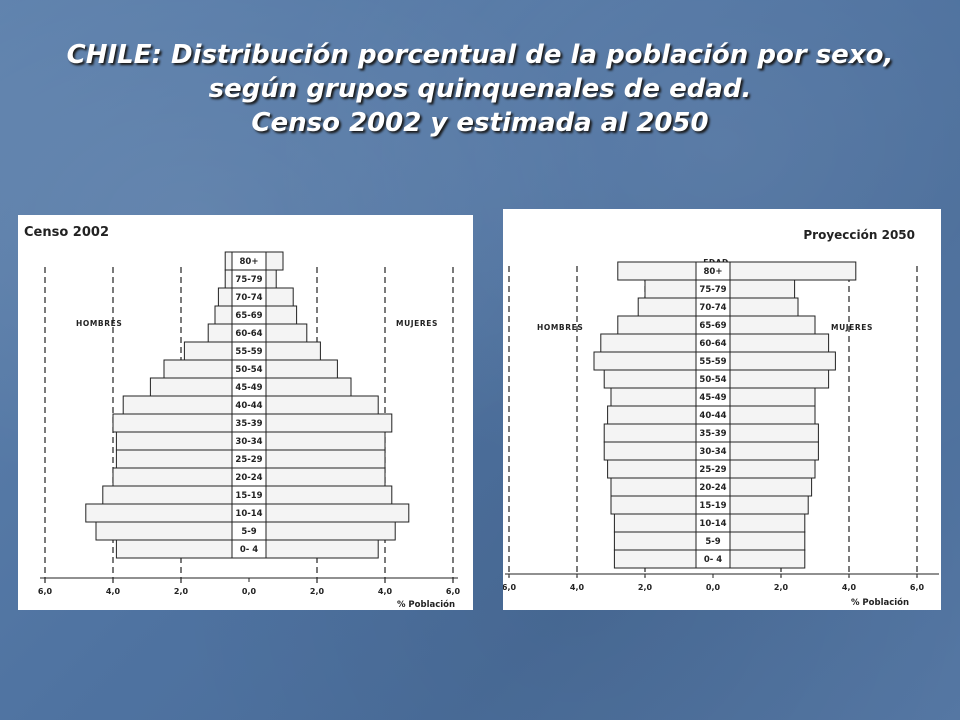 The height and width of the screenshot is (720, 960). Describe the element at coordinates (66, 232) in the screenshot. I see `pyramid-title: Censo 2002` at that location.